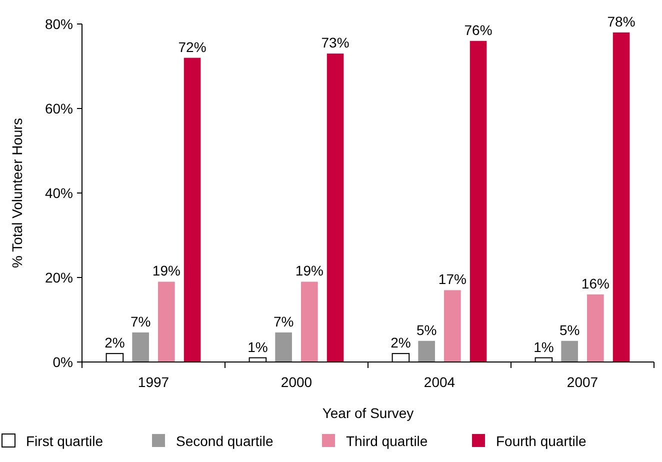 This screenshot has width=662, height=462. I want to click on data-label: 72%, so click(192, 46).